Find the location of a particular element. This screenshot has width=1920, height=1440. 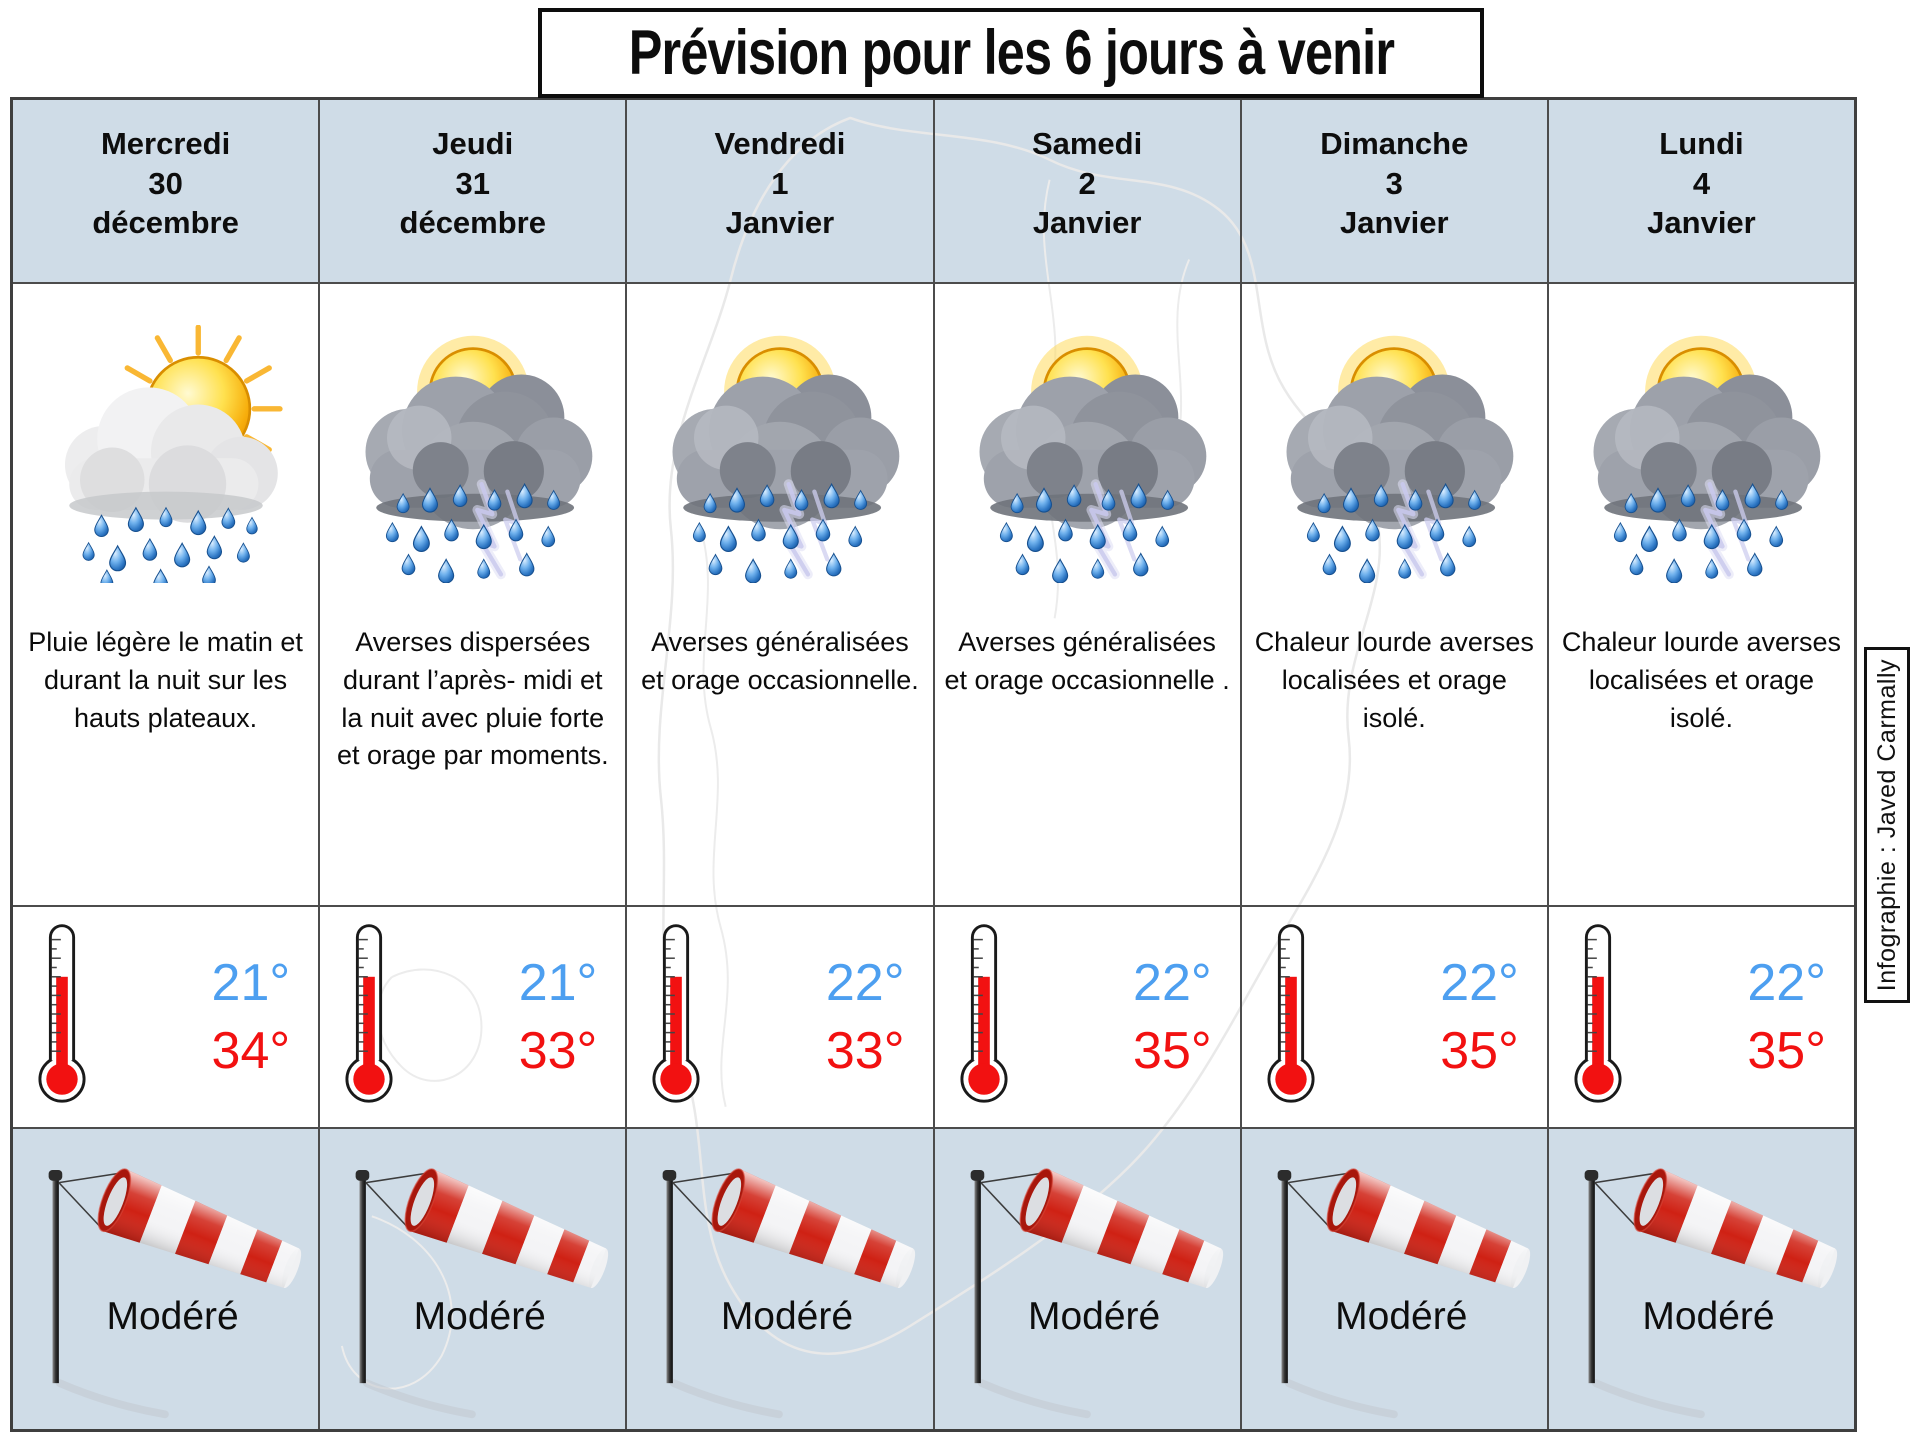

temperatures: 21° 33° is located at coordinates (510, 1017).